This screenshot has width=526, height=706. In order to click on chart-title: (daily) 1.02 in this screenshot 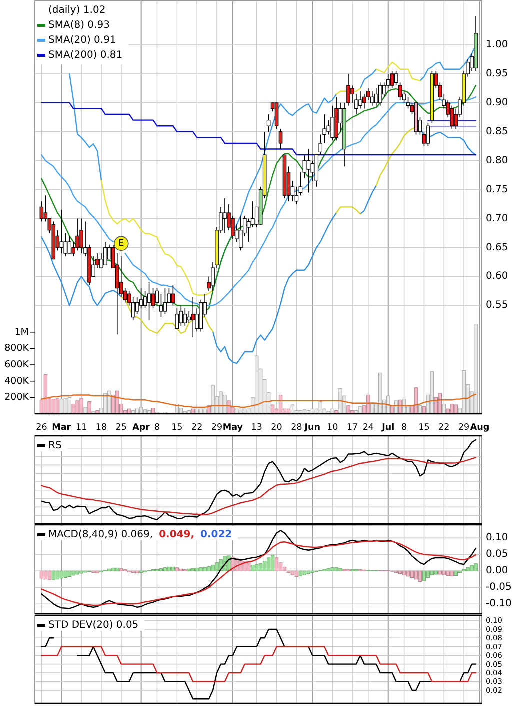, I will do `click(77, 10)`.